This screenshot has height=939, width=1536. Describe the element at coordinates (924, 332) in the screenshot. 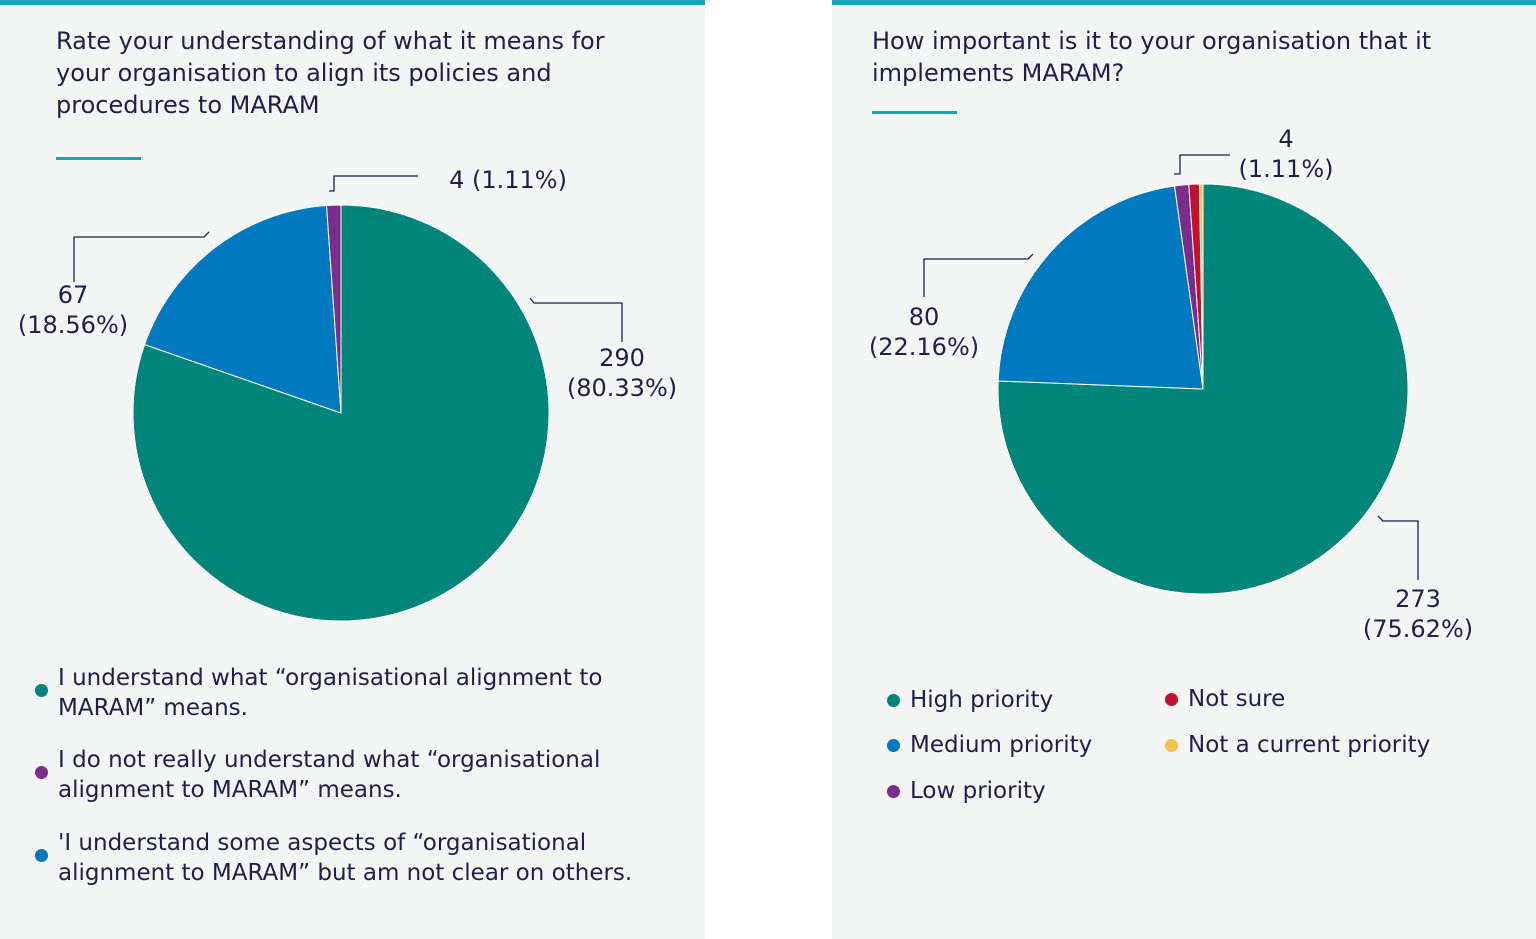

I see `data-label: 80 (22.16%)` at that location.